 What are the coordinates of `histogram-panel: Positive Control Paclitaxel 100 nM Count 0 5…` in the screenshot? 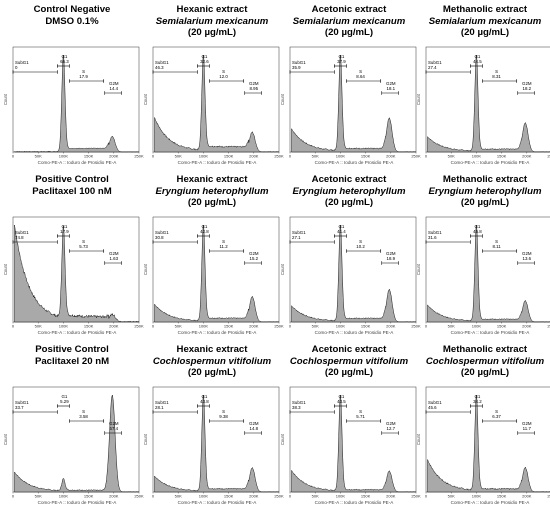 It's located at (73, 257).